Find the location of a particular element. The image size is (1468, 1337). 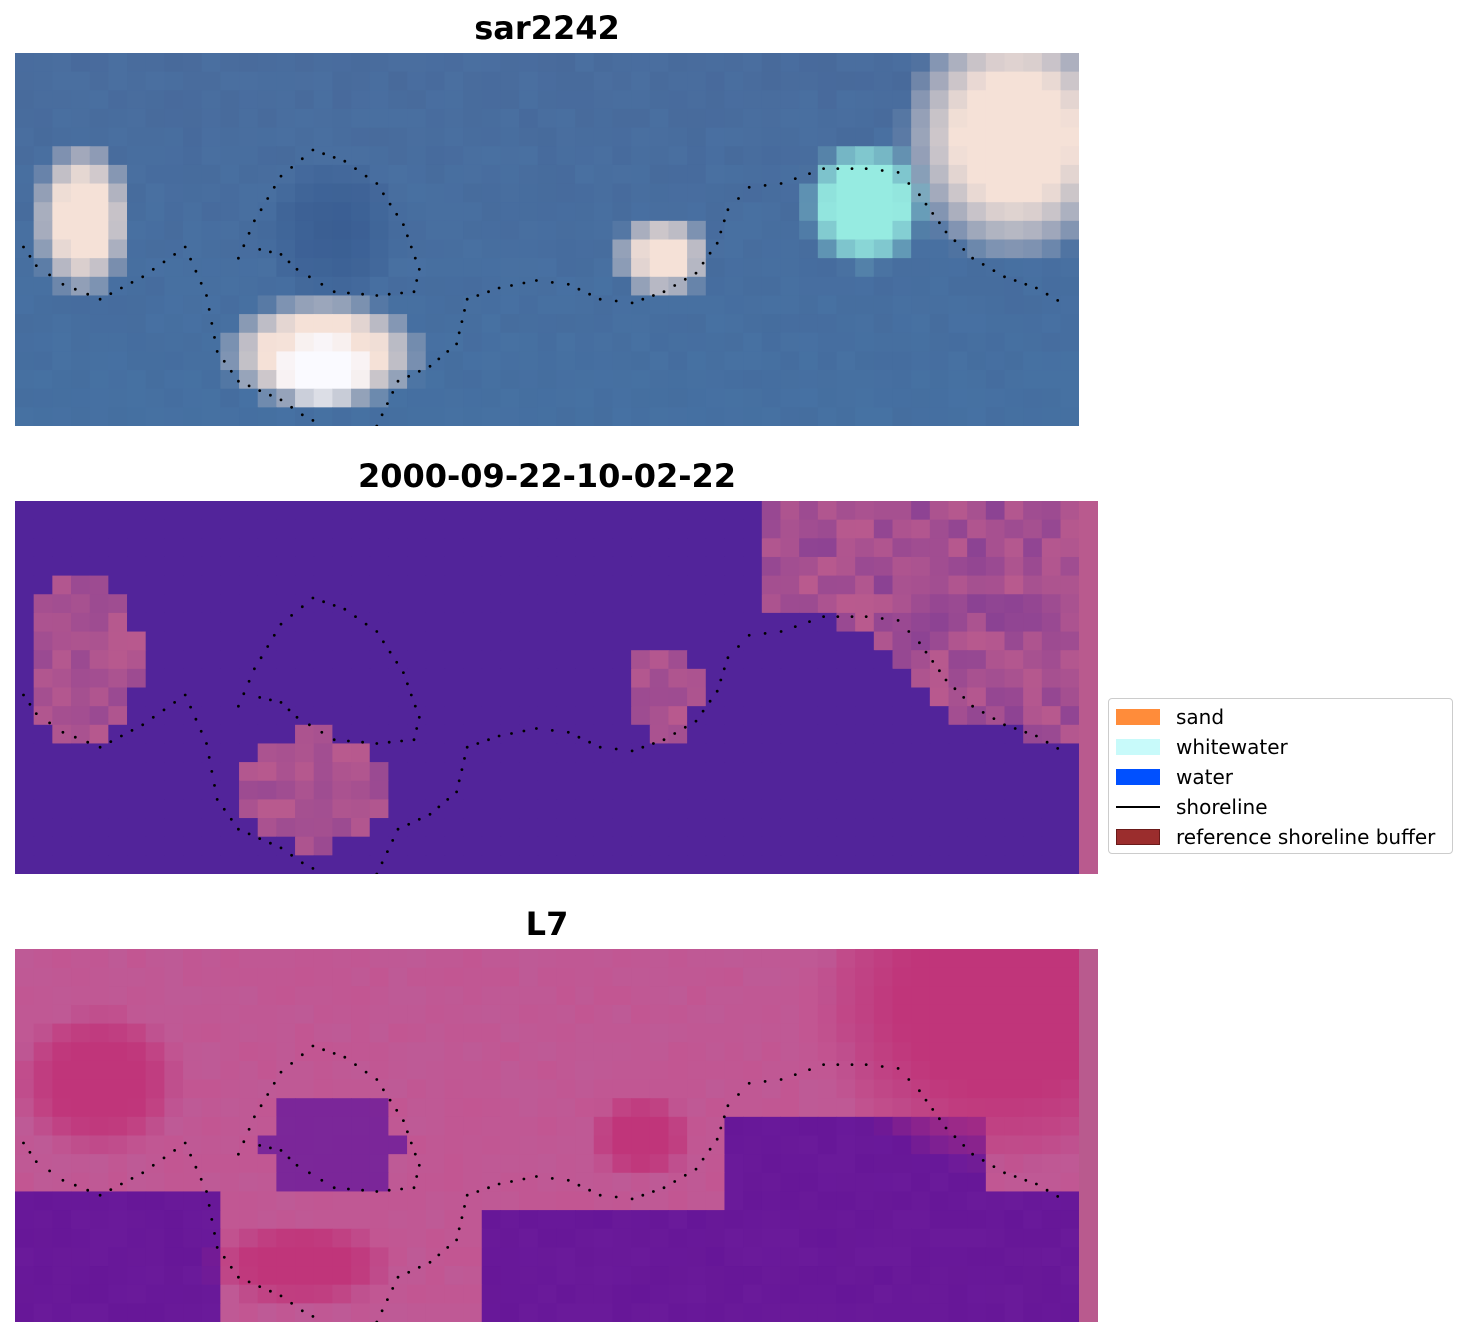

legend-item-sand: sand is located at coordinates (1170, 717).